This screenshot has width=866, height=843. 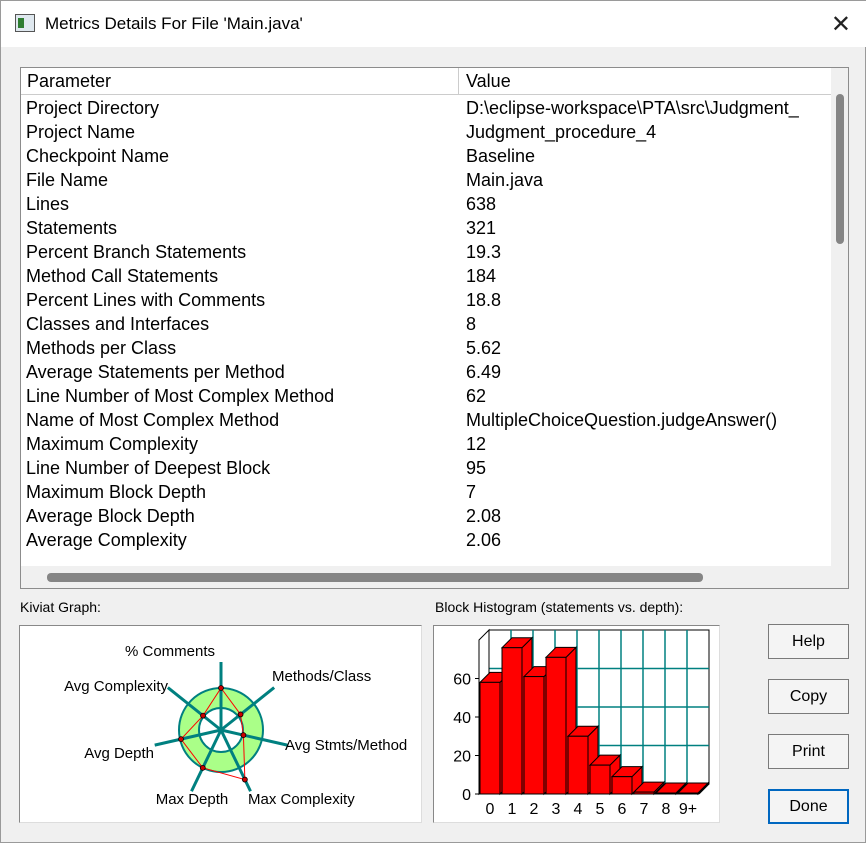 What do you see at coordinates (427, 133) in the screenshot?
I see `table-row: Project Name Judgment_procedure_4` at bounding box center [427, 133].